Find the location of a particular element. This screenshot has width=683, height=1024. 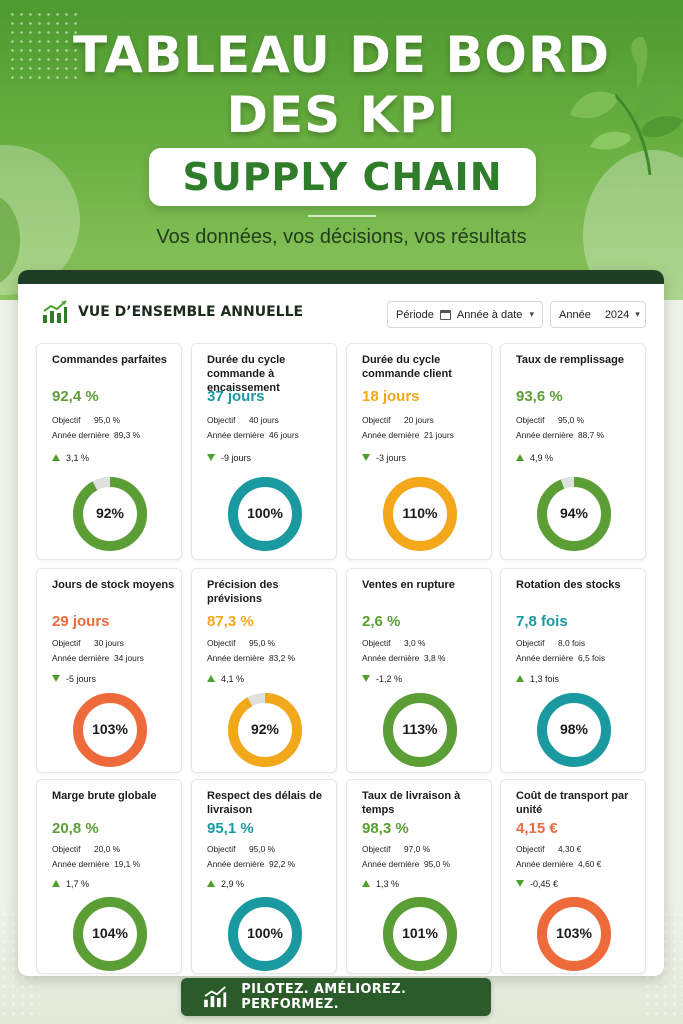

last-year-value: 6,5 fois is located at coordinates (592, 658).